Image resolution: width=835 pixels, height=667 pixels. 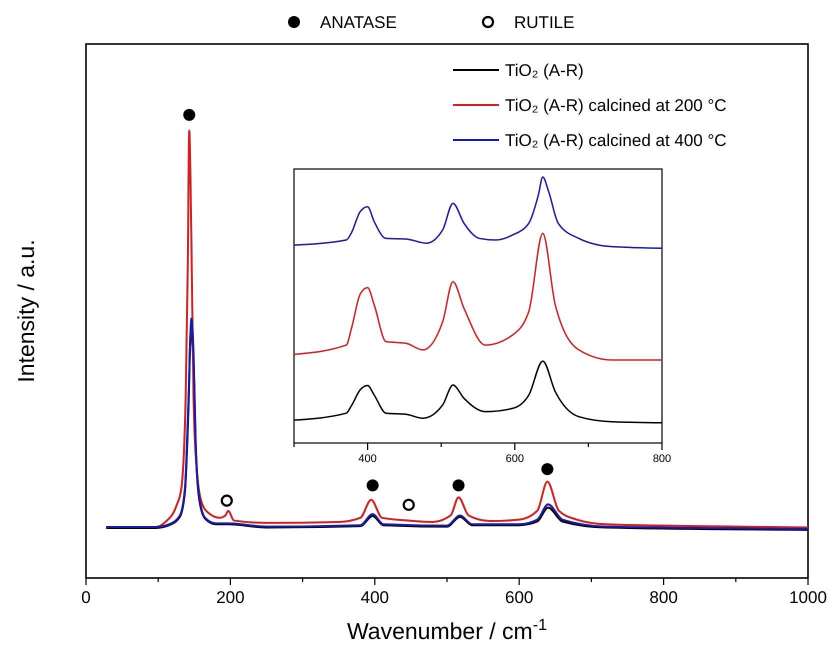 What do you see at coordinates (616, 105) in the screenshot?
I see `legend-label: TiO₂ (A-R) calcined at 200 °C` at bounding box center [616, 105].